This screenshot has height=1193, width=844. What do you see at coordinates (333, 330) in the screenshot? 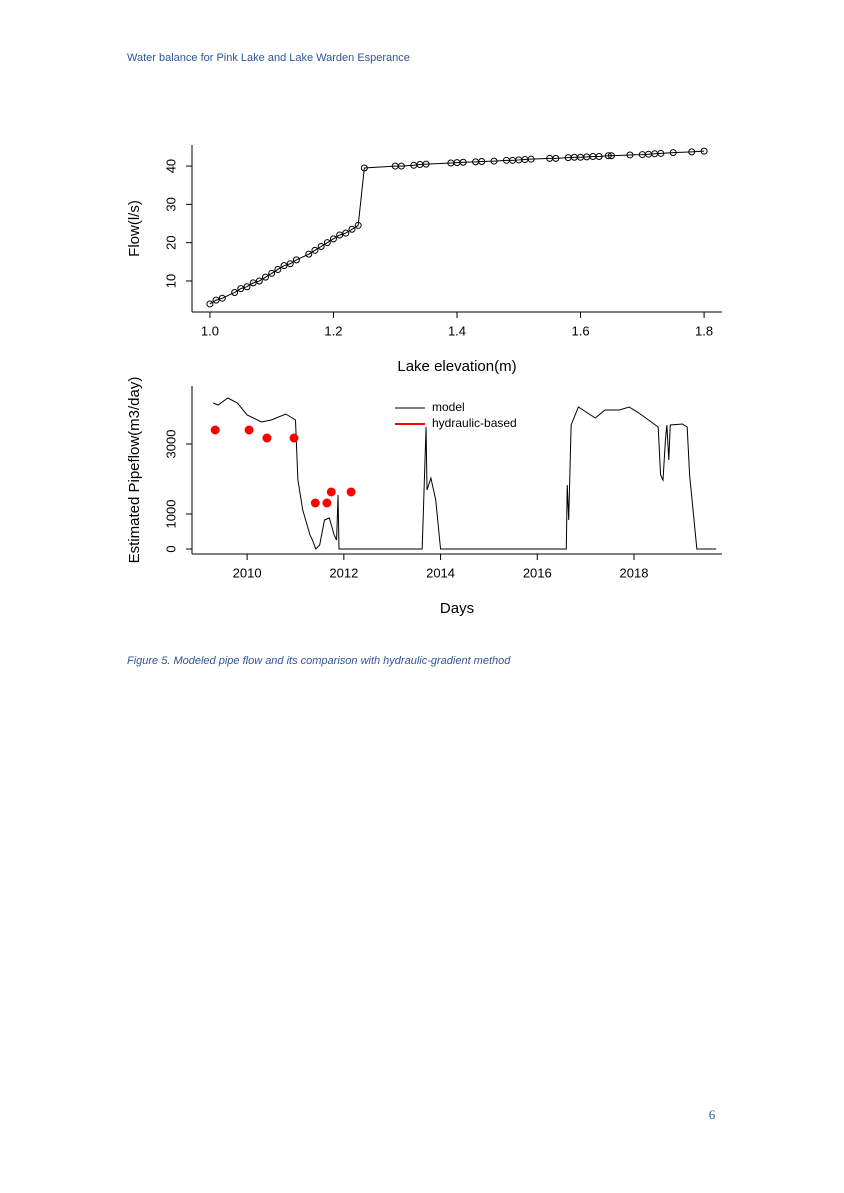
I see `x-tick-label: 1.2` at bounding box center [333, 330].